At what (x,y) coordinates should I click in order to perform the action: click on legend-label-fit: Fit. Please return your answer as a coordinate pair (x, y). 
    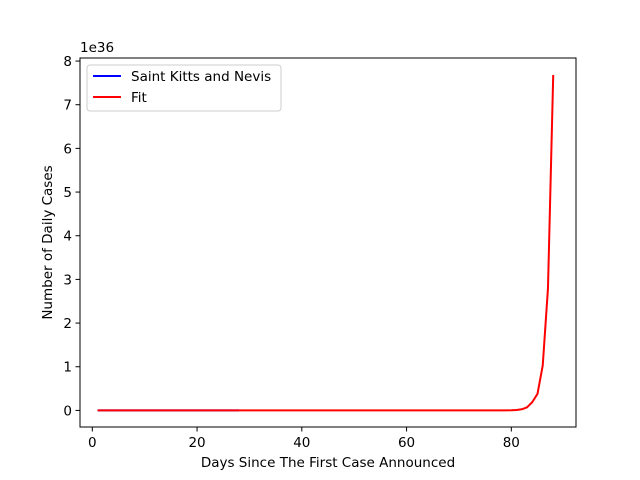
    Looking at the image, I should click on (139, 98).